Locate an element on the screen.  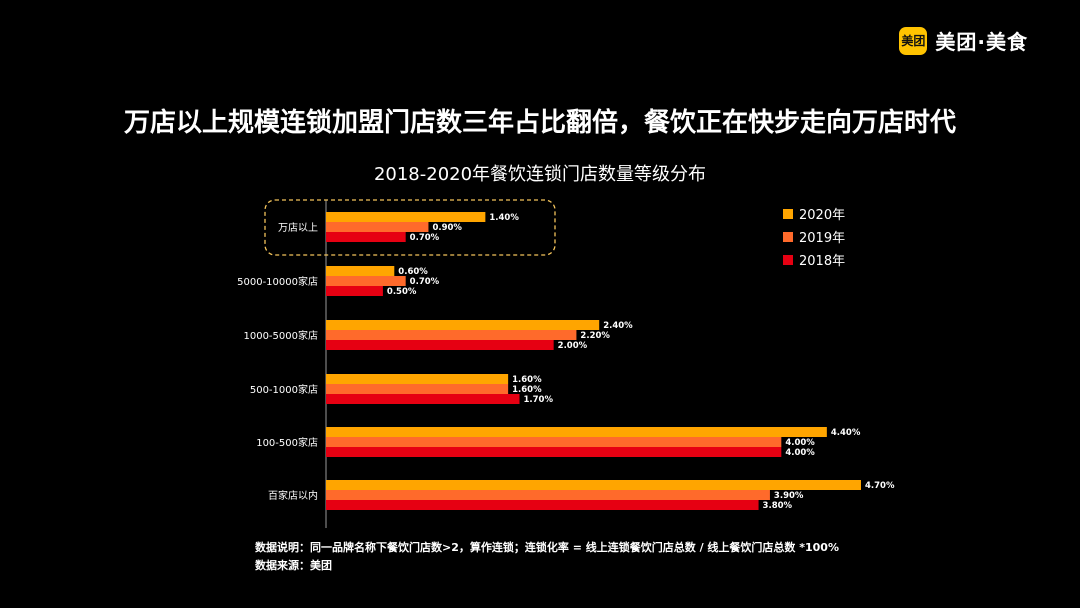
data-label: 1.40% is located at coordinates (504, 218).